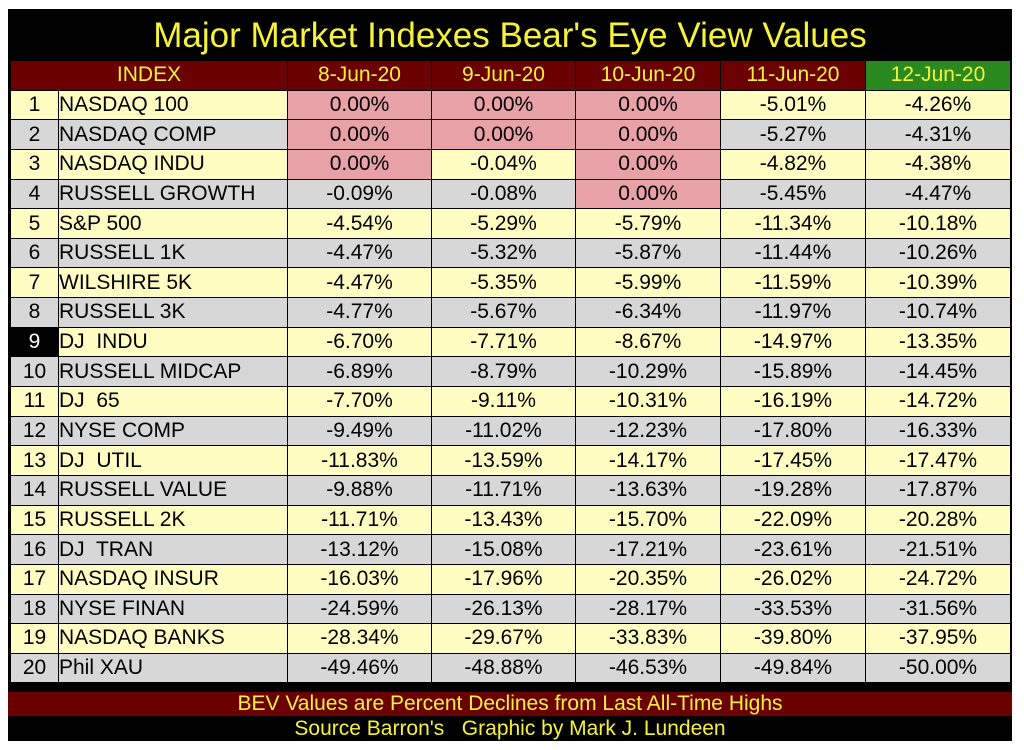 This screenshot has width=1024, height=750. I want to click on bev-value-cell: -4.47%, so click(359, 253).